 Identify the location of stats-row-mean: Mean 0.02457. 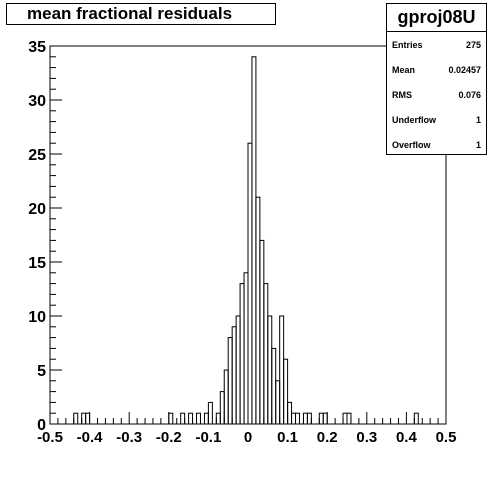
(436, 69).